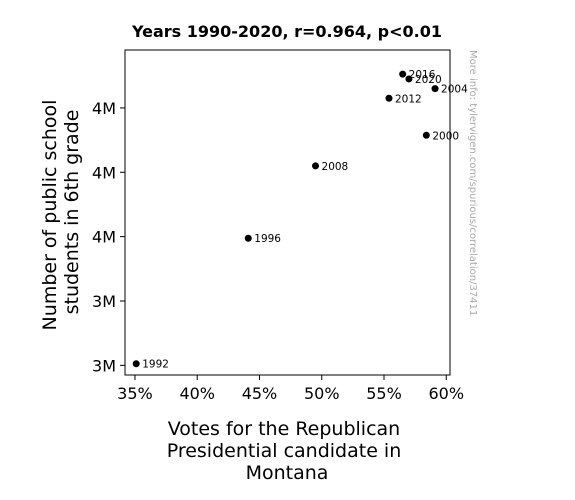 The width and height of the screenshot is (575, 500). Describe the element at coordinates (290, 389) in the screenshot. I see `x-axis: 35% 40% 45% 50% 55% 60%` at that location.